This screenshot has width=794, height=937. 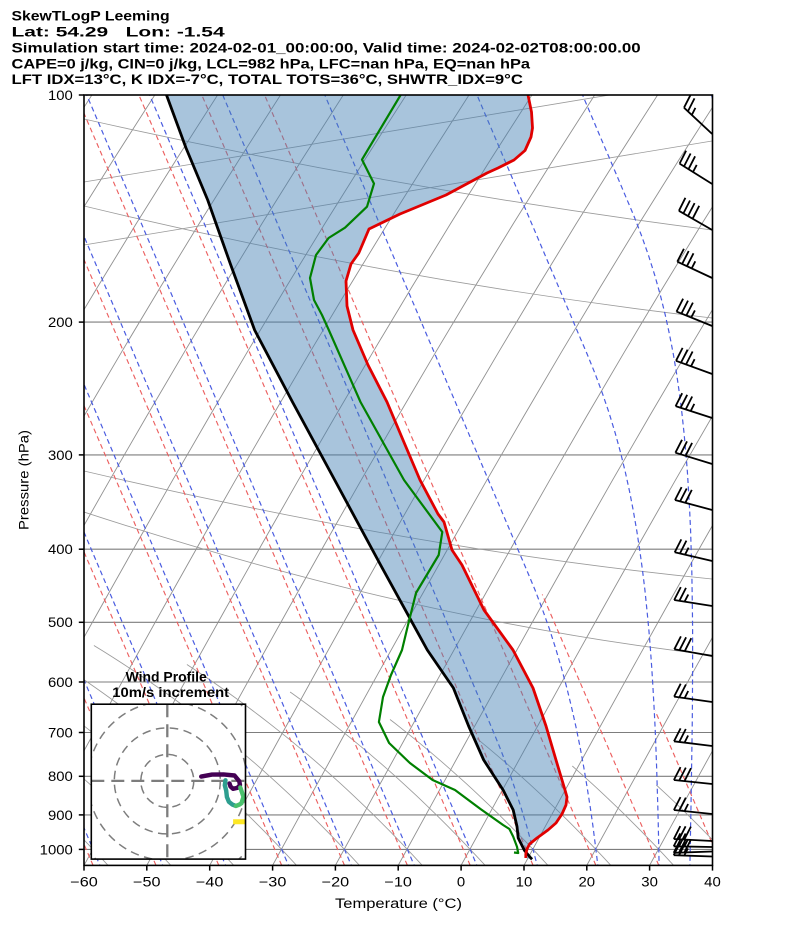 What do you see at coordinates (649, 881) in the screenshot?
I see `svg-text: 30` at bounding box center [649, 881].